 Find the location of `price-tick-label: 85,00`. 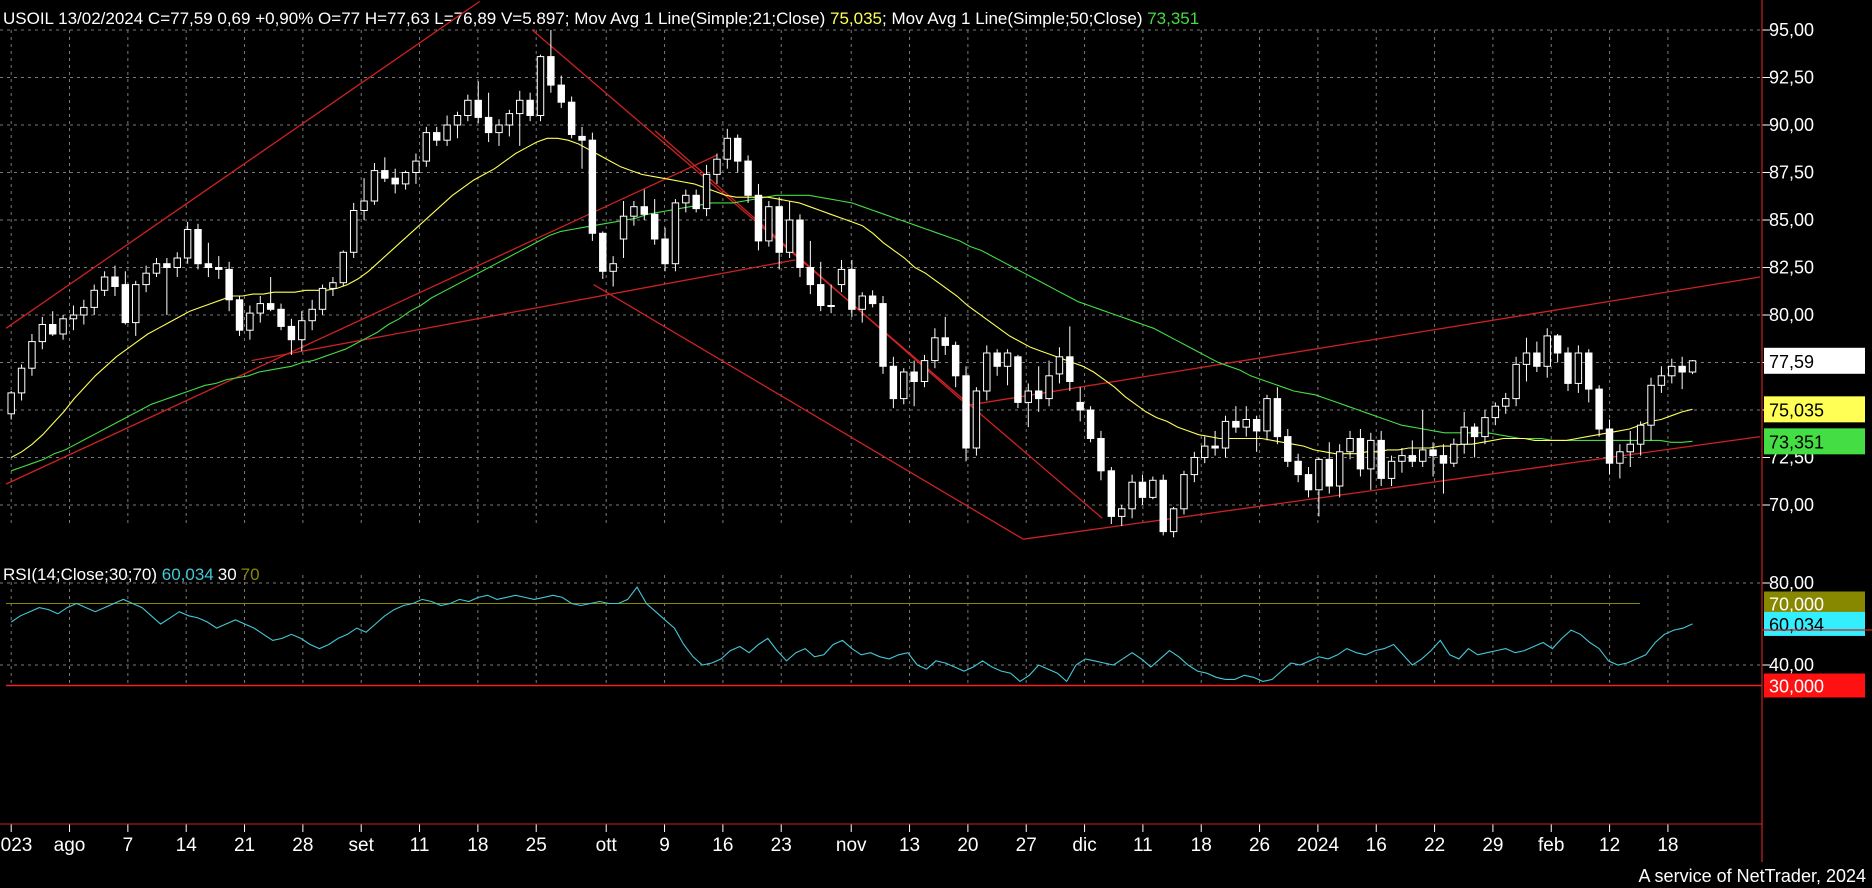

price-tick-label: 85,00 is located at coordinates (1791, 220).